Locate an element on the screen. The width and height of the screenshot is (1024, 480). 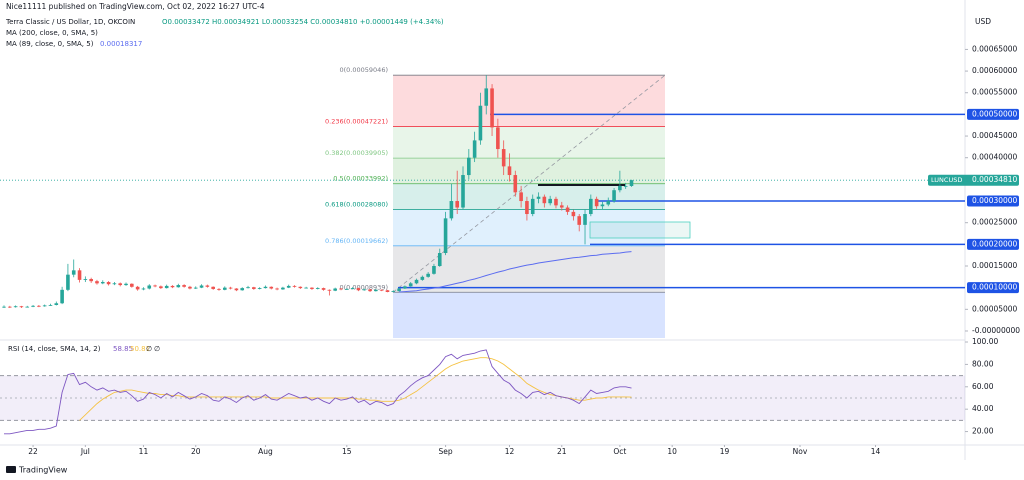
brand-text: TradingView is located at coordinates (43, 470).